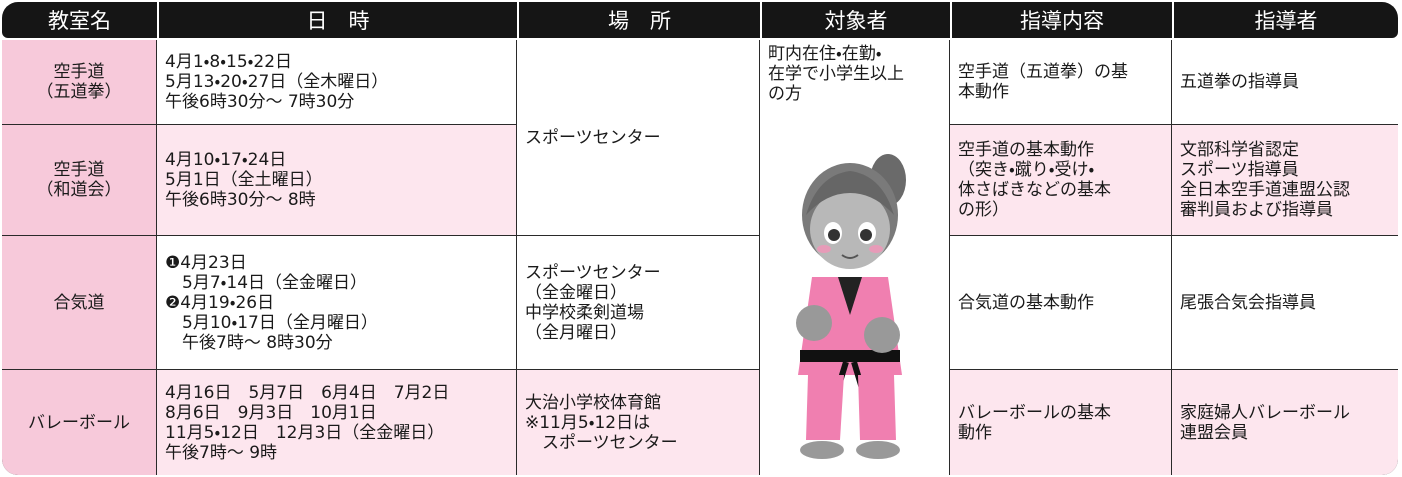  I want to click on cell-line: 中学校柔剣道場, so click(584, 312).